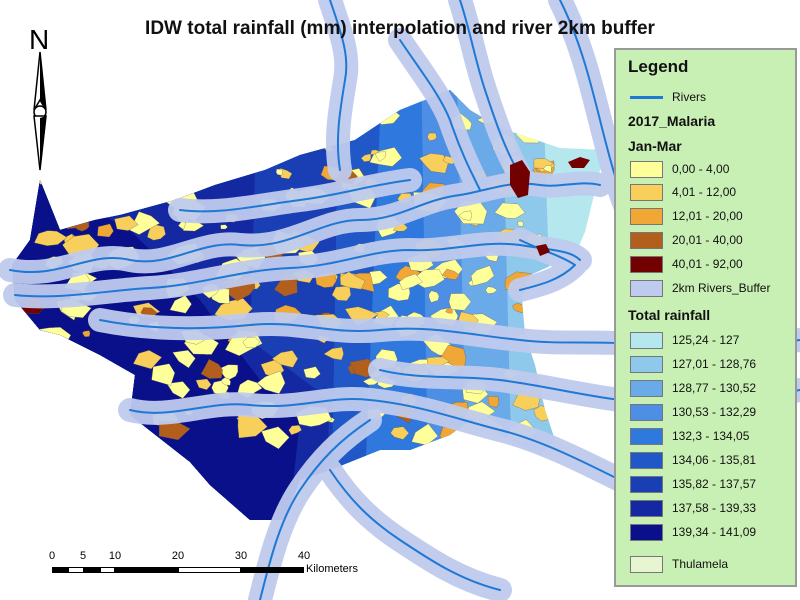  I want to click on legend-heading-period: Jan-Mar, so click(655, 146).